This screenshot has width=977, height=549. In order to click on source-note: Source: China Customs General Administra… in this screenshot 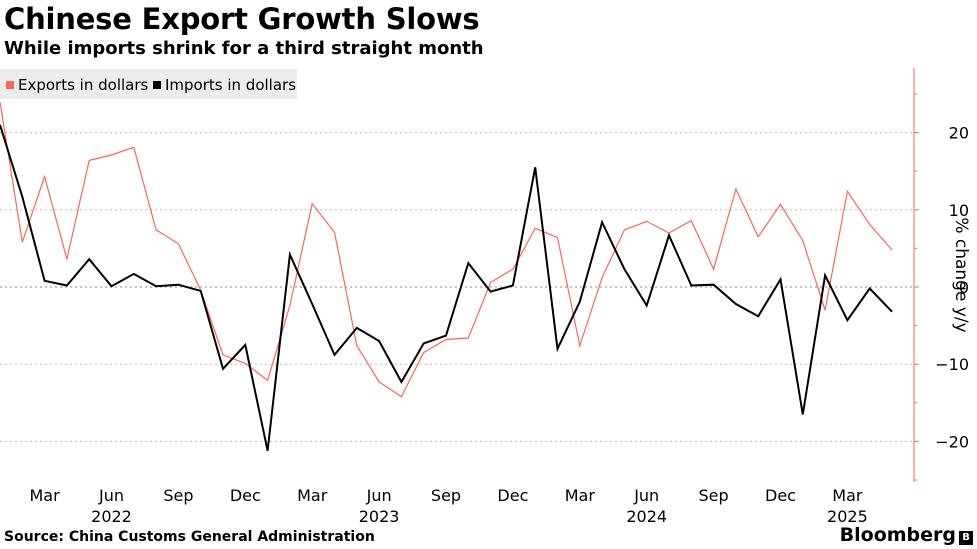, I will do `click(189, 537)`.